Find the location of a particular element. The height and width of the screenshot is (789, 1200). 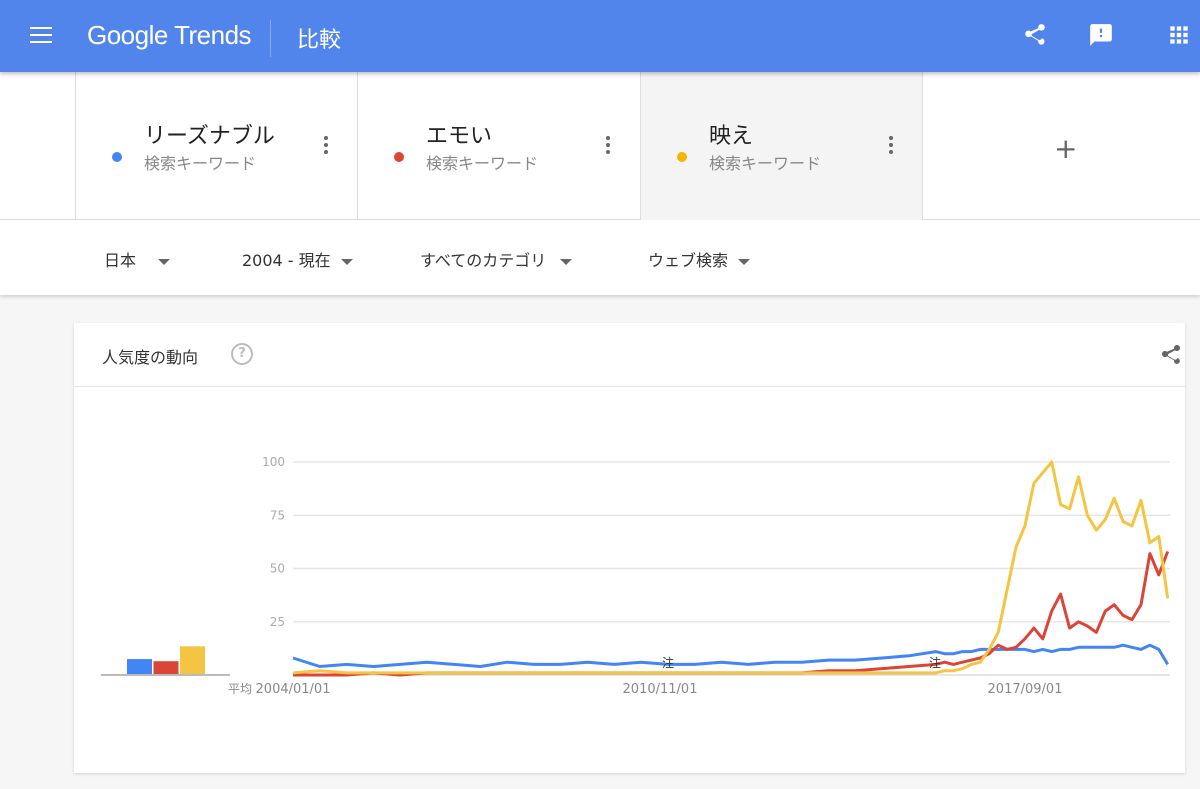

x-tick-label: 2004/01/01 is located at coordinates (293, 689).